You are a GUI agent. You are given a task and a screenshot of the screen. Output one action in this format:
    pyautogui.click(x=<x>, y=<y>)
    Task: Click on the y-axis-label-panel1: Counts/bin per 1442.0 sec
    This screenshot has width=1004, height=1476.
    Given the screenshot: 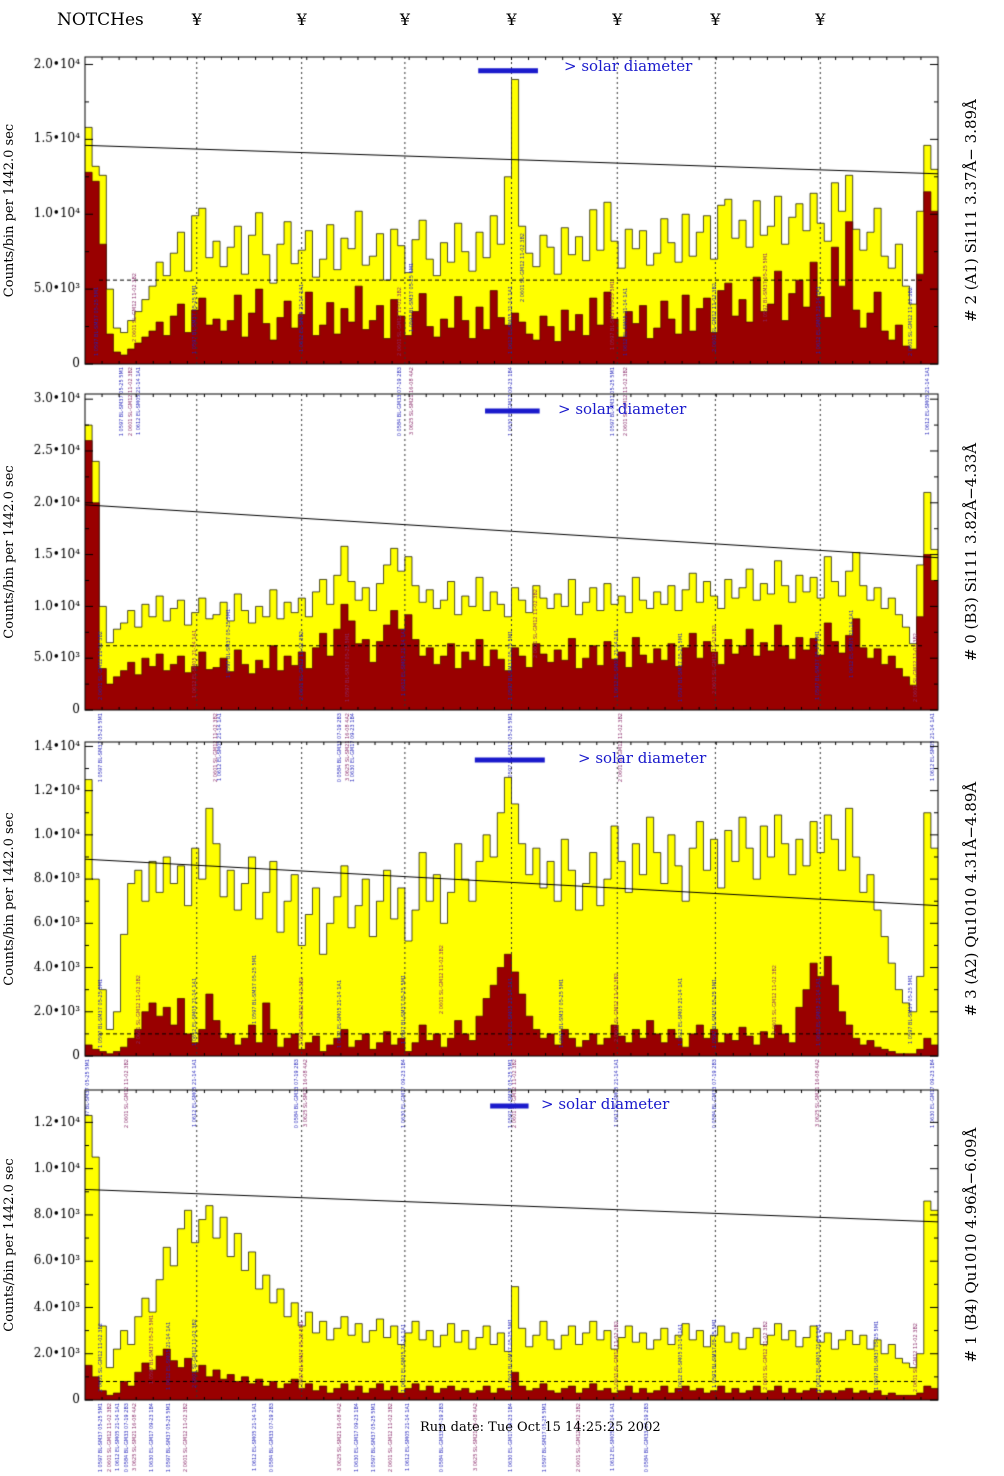 What is the action you would take?
    pyautogui.click(x=9, y=210)
    